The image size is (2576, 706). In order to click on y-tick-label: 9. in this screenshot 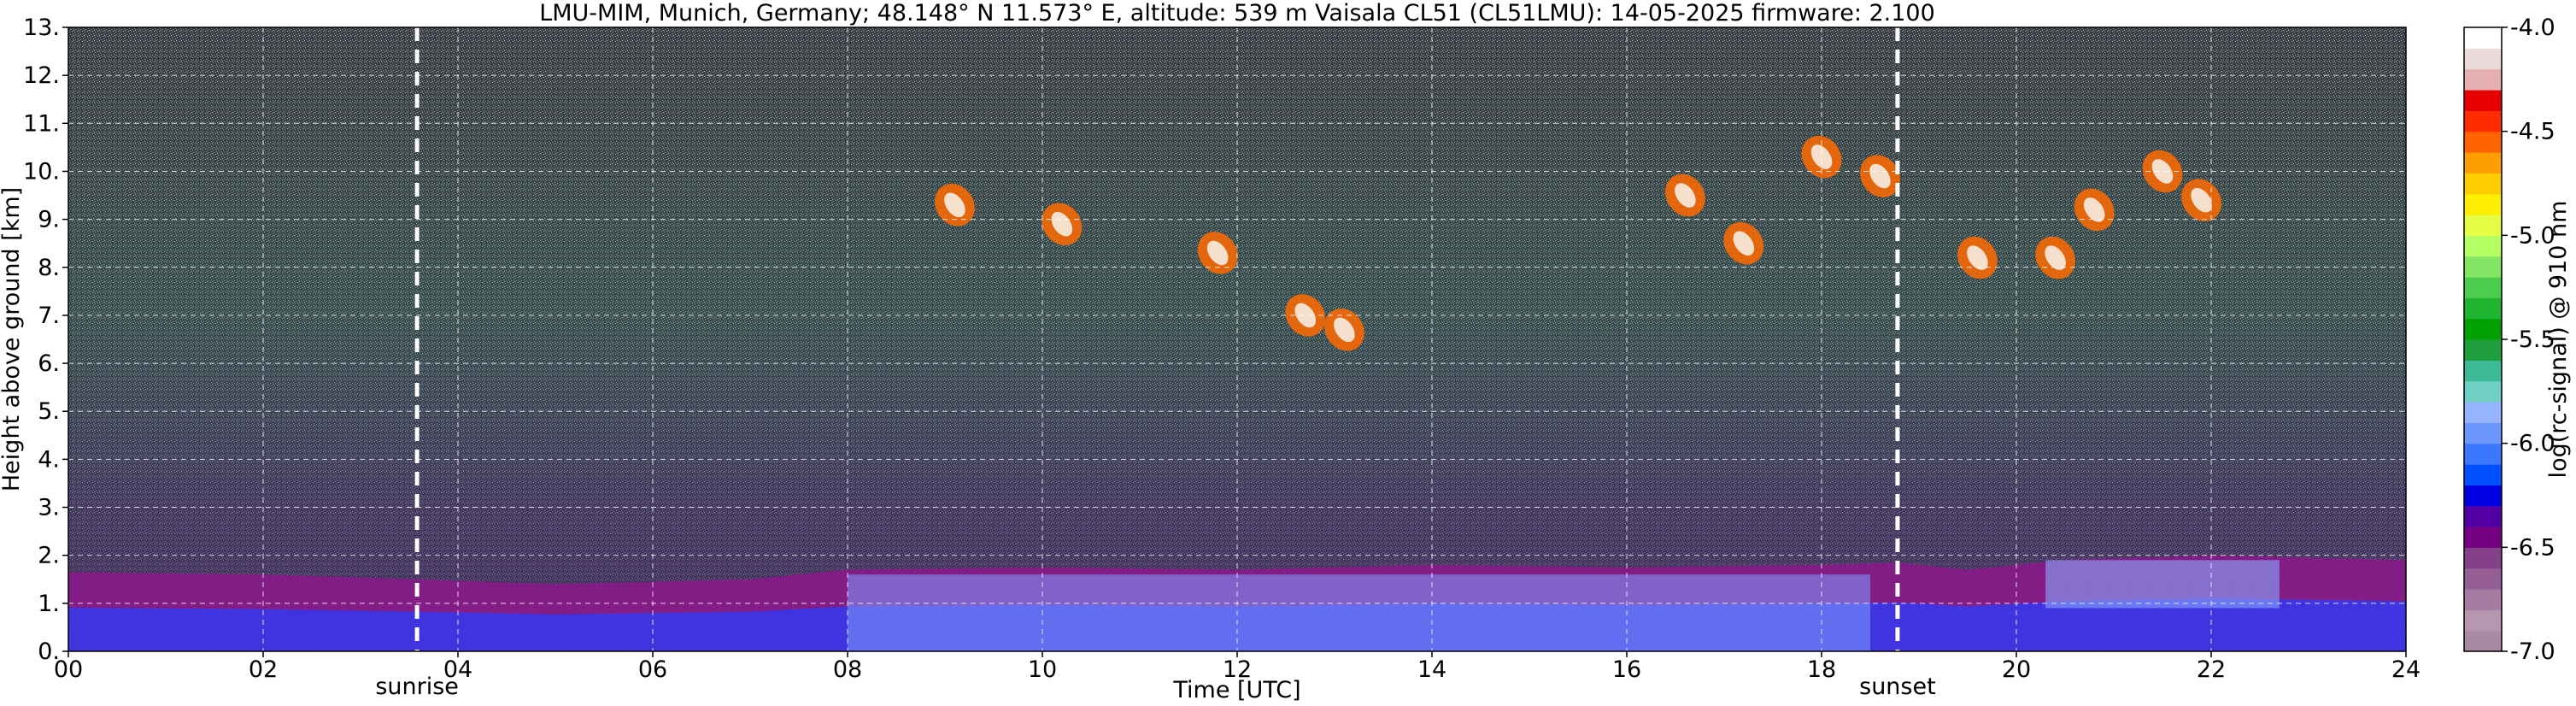, I will do `click(49, 220)`.